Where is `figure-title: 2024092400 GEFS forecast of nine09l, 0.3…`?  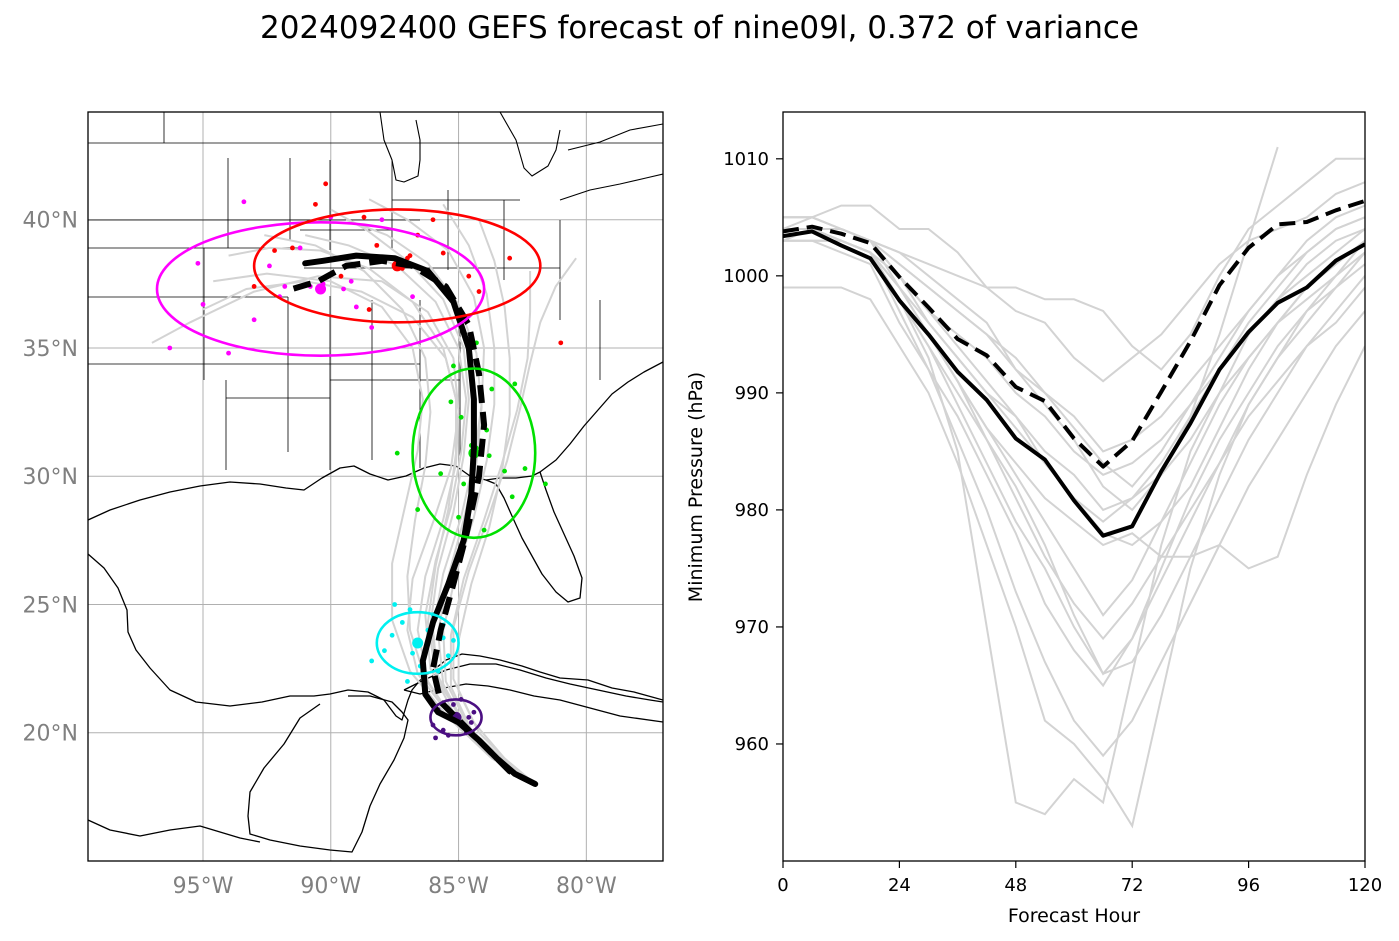 figure-title: 2024092400 GEFS forecast of nine09l, 0.3… is located at coordinates (699, 28).